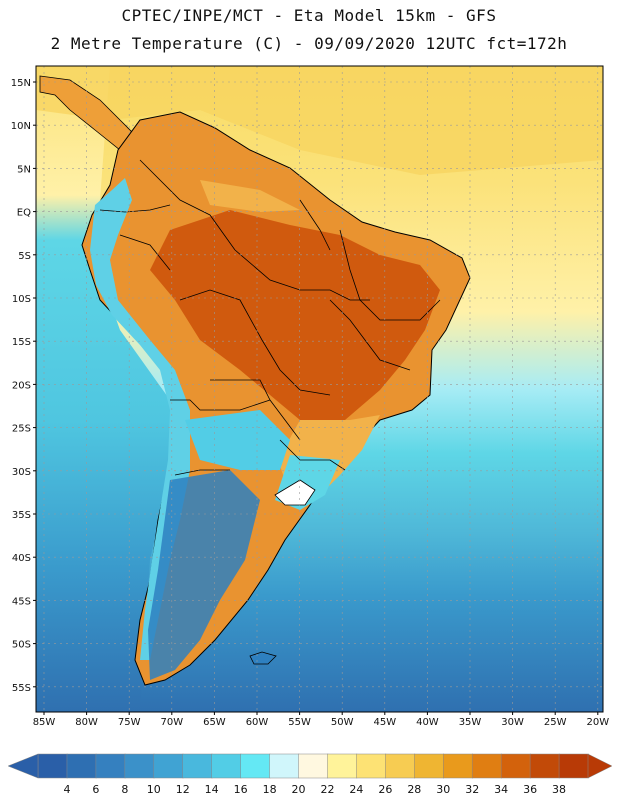 This screenshot has height=800, width=618. I want to click on colorbar-label-16: 16, so click(240, 789).